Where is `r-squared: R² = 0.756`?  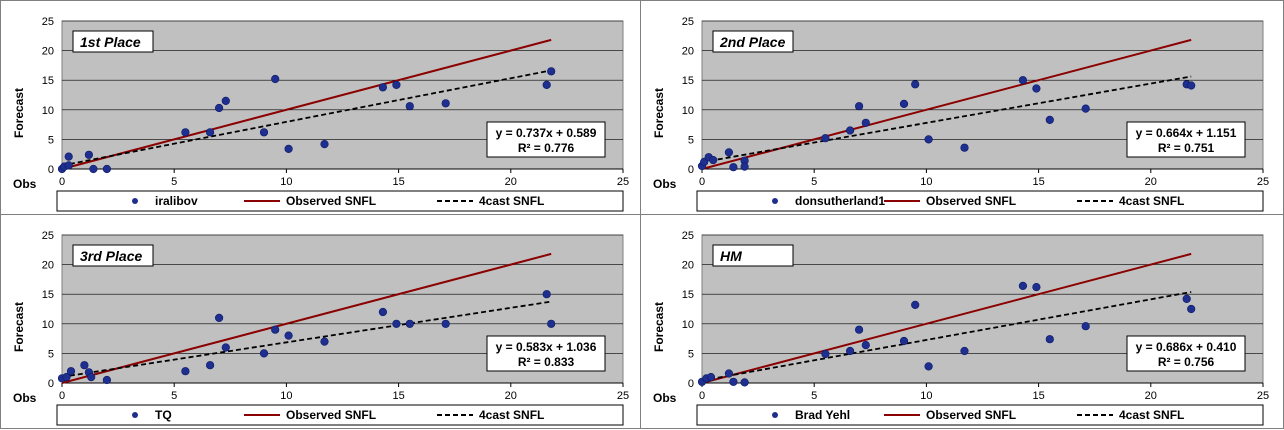
r-squared: R² = 0.756 is located at coordinates (1186, 362).